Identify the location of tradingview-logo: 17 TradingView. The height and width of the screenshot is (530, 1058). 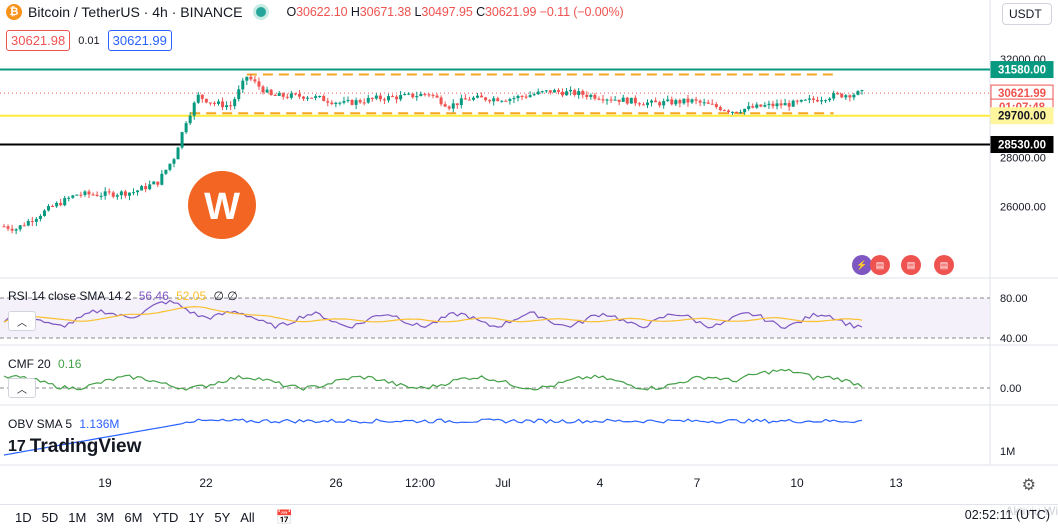
(75, 446).